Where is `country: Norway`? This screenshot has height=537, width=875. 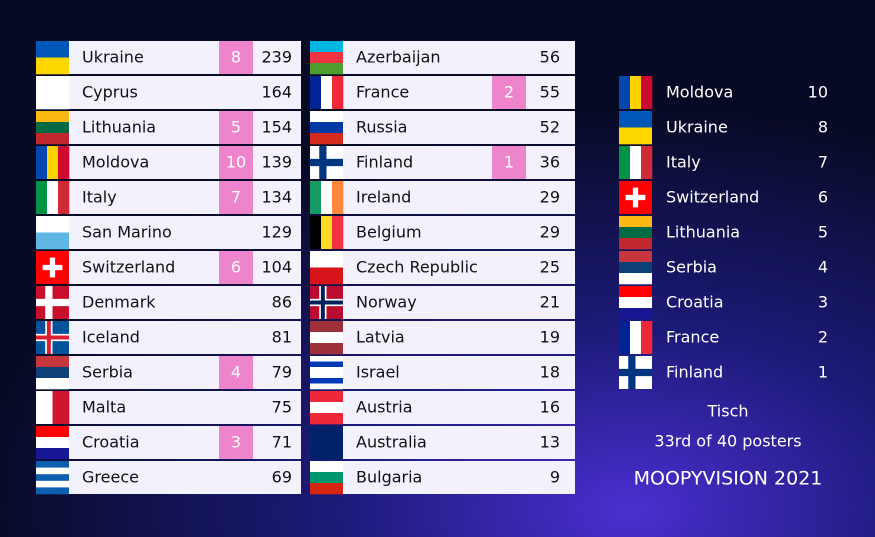 country: Norway is located at coordinates (386, 302).